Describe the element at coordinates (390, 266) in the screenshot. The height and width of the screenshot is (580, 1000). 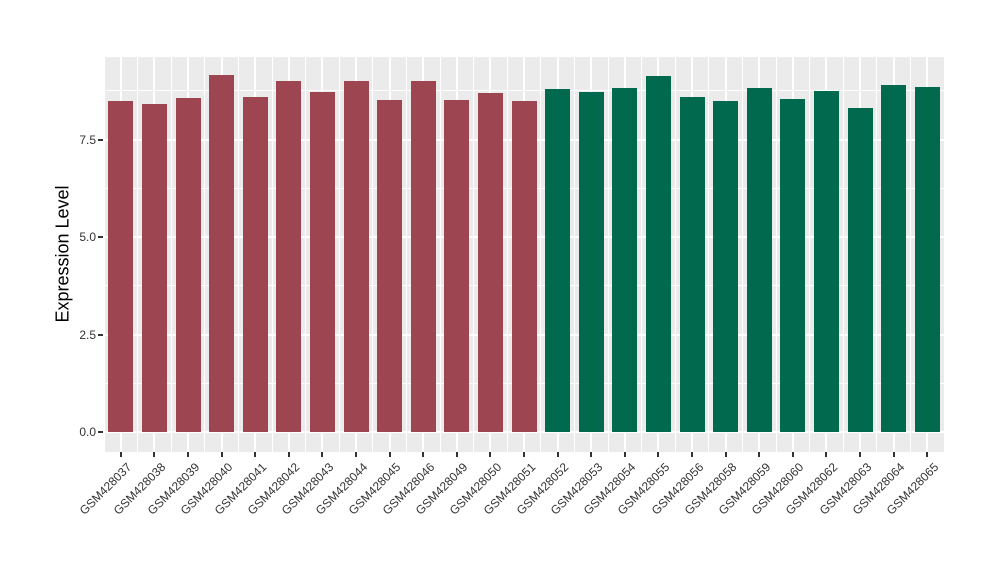
I see `bar-GSM428045` at that location.